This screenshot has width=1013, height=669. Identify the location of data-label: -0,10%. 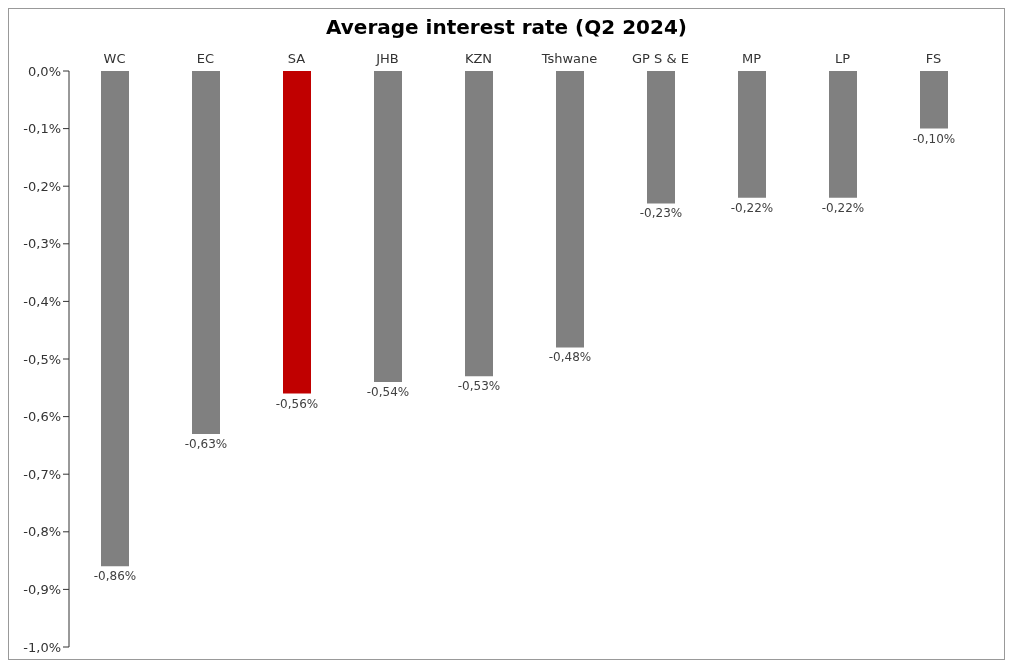
(934, 138).